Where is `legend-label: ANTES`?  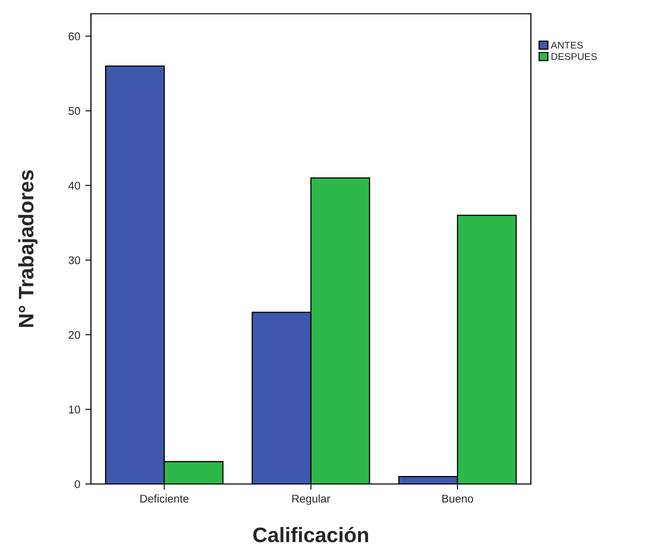 legend-label: ANTES is located at coordinates (566, 45).